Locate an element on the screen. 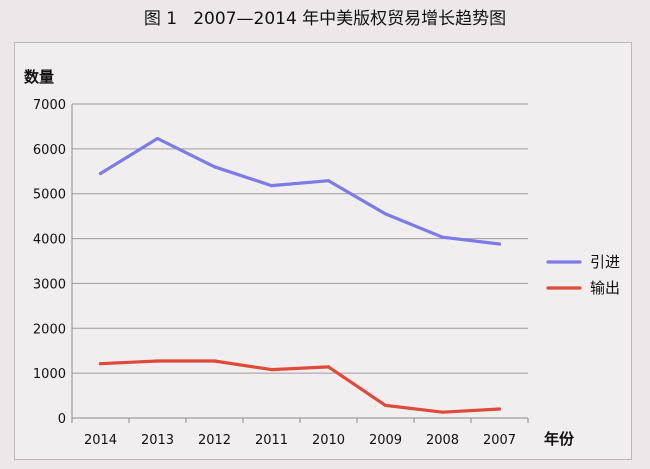 This screenshot has width=650, height=469. y-tick-label: 2000 is located at coordinates (49, 329).